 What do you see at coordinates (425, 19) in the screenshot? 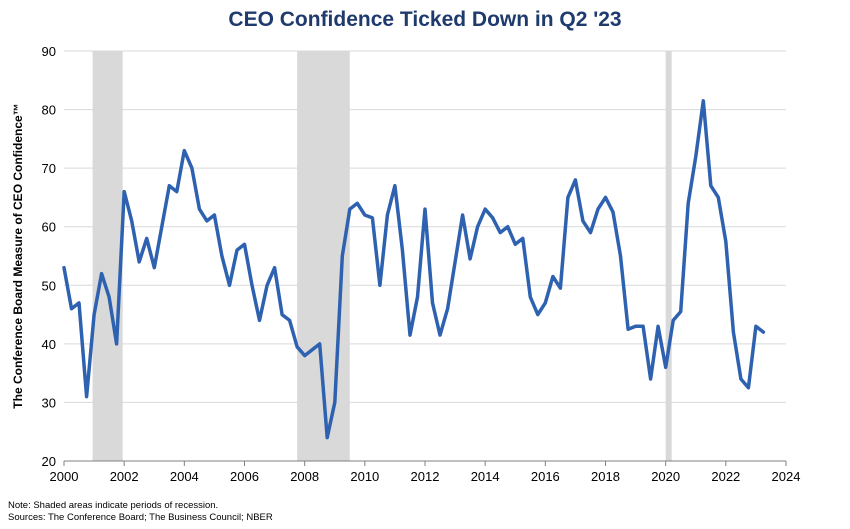
I see `chart-title: CEO Confidence Ticked Down in Q2 '23` at bounding box center [425, 19].